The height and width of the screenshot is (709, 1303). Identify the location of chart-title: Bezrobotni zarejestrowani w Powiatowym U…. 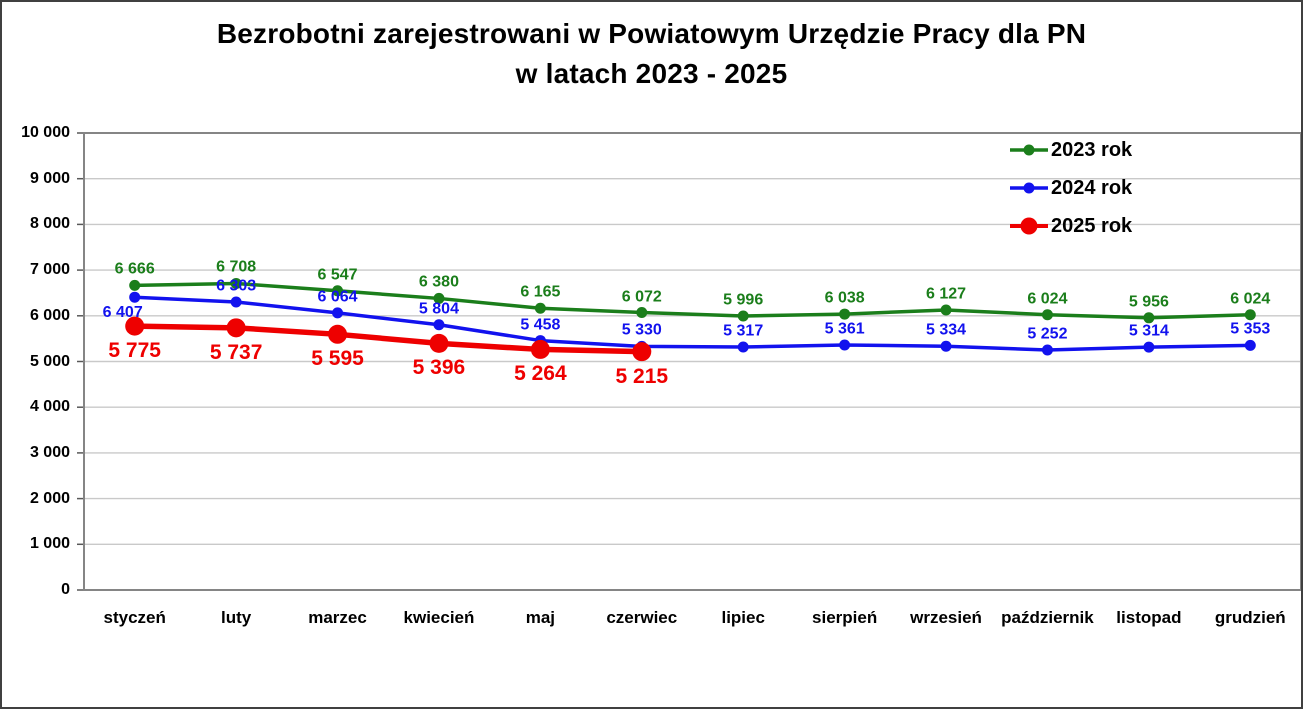
(651, 54).